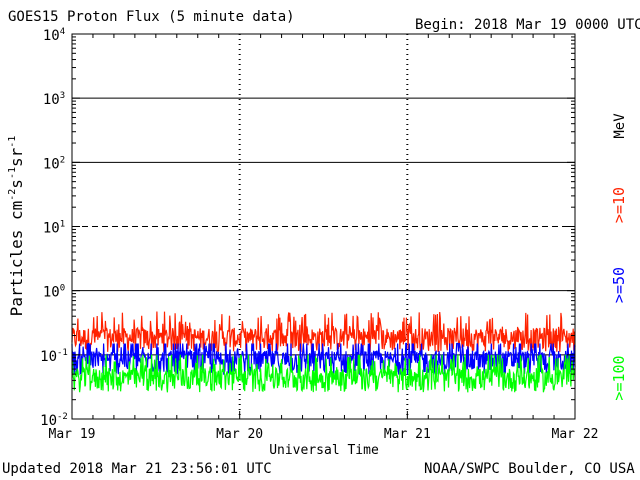 Image resolution: width=640 pixels, height=480 pixels. I want to click on y-tick-label: 10¹, so click(54, 228).